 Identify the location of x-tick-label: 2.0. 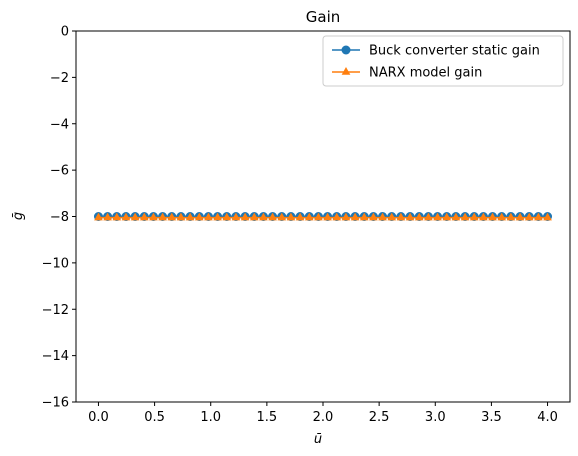
(323, 417).